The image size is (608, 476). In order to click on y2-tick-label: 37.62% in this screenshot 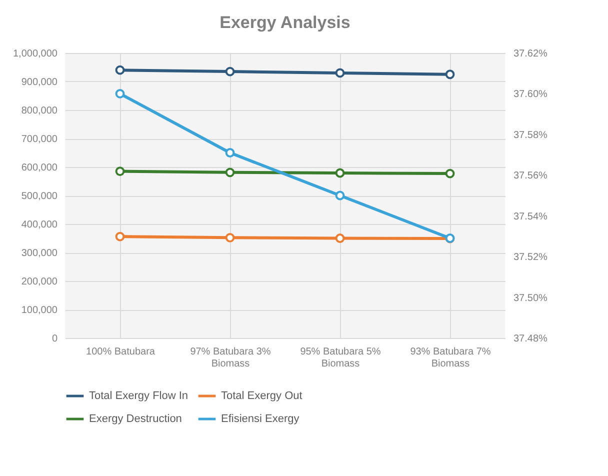, I will do `click(531, 54)`.